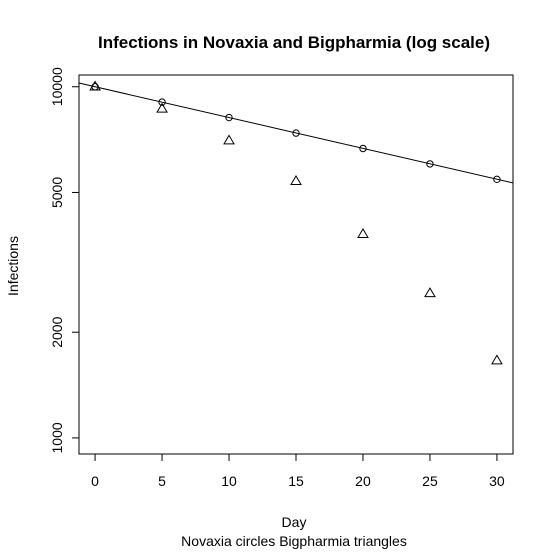 This screenshot has height=557, width=553. What do you see at coordinates (13, 266) in the screenshot?
I see `y-axis-label: Infections` at bounding box center [13, 266].